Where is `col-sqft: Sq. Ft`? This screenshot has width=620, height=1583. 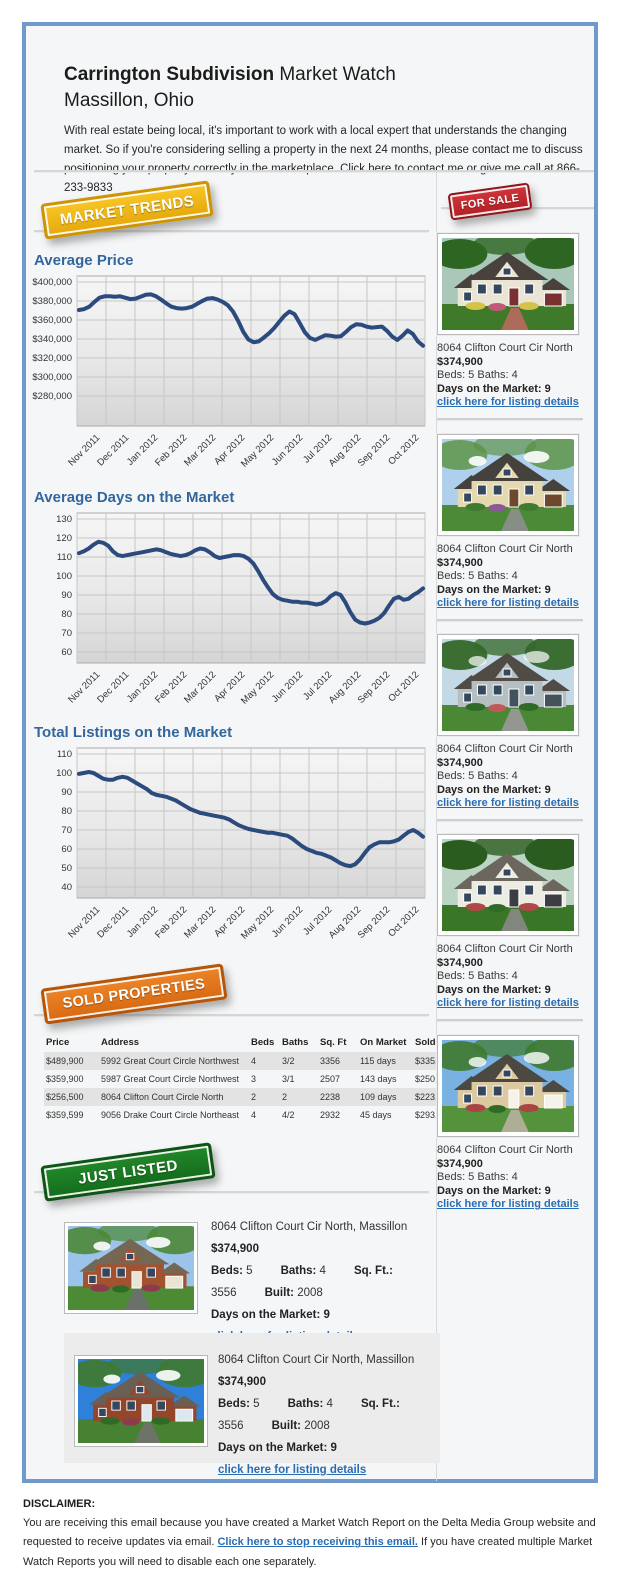 col-sqft: Sq. Ft is located at coordinates (333, 1042).